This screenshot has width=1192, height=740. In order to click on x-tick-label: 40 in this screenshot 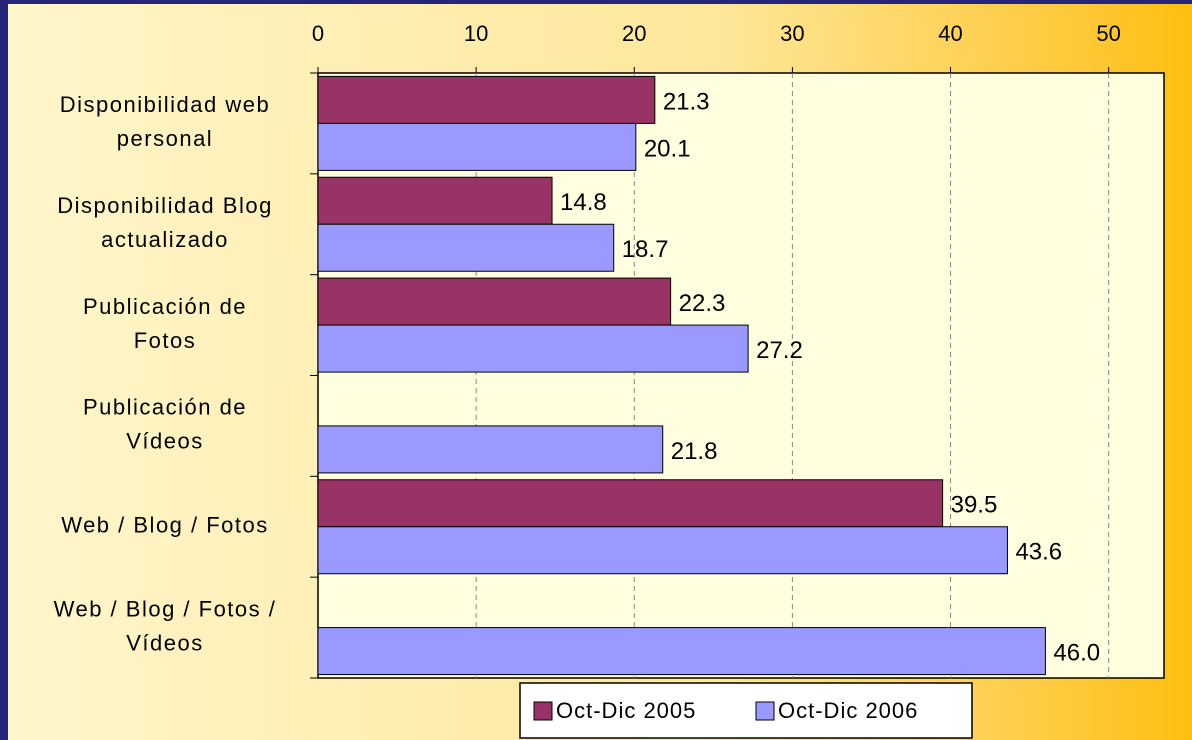, I will do `click(950, 33)`.